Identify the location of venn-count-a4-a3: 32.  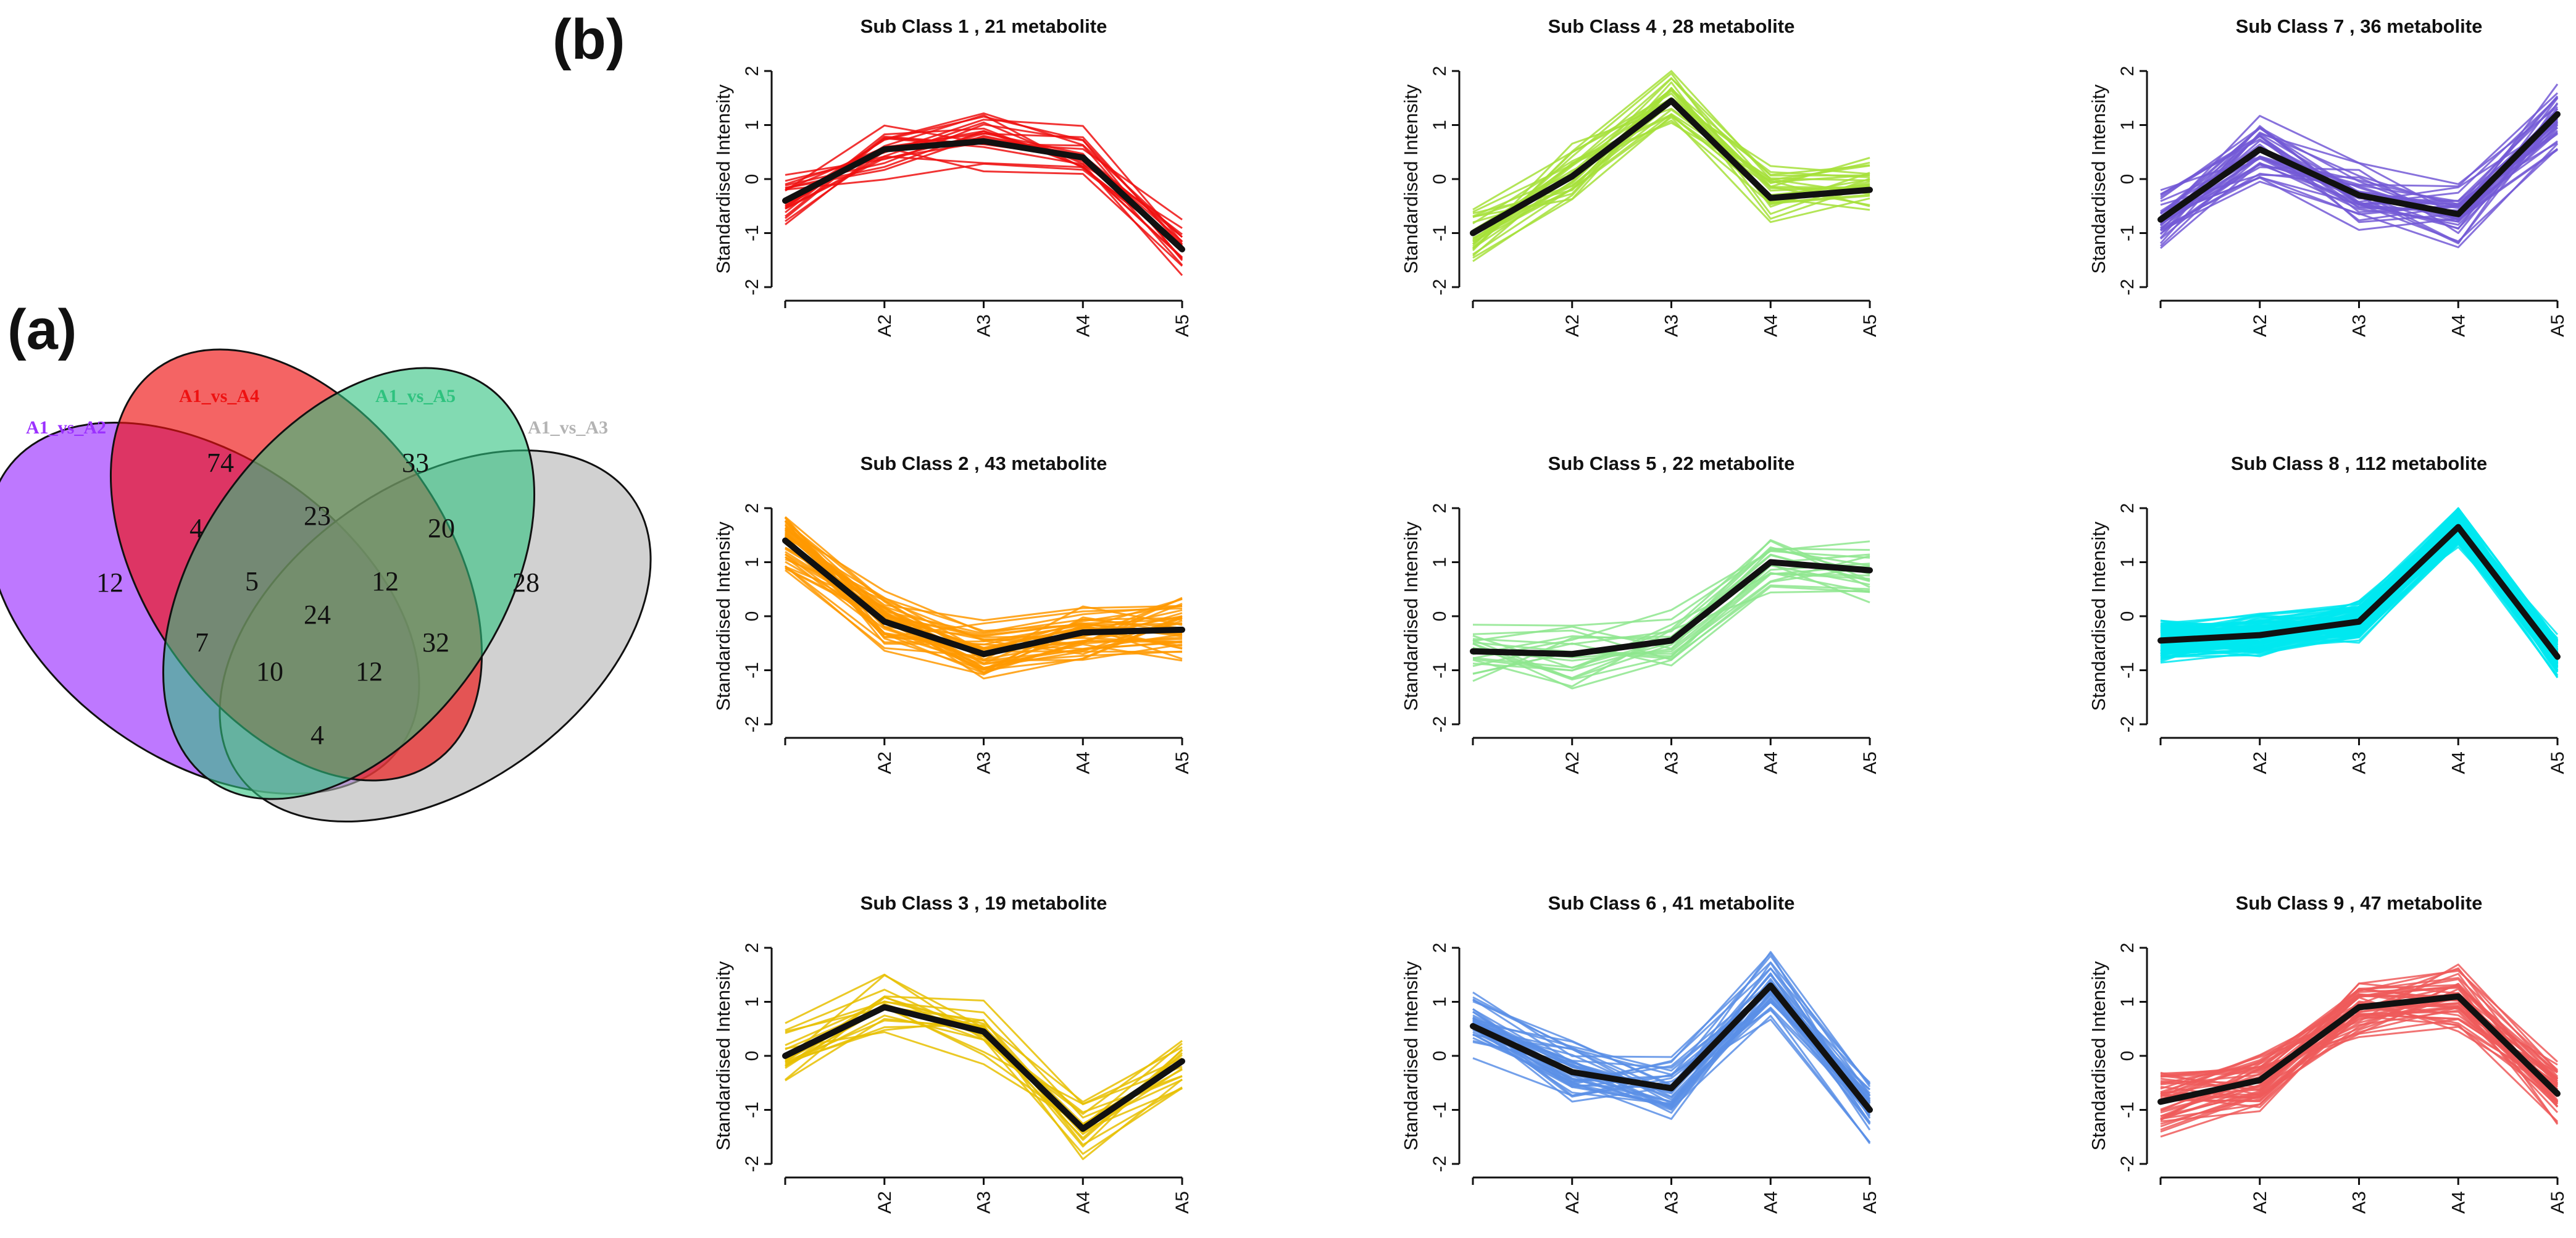
(435, 642).